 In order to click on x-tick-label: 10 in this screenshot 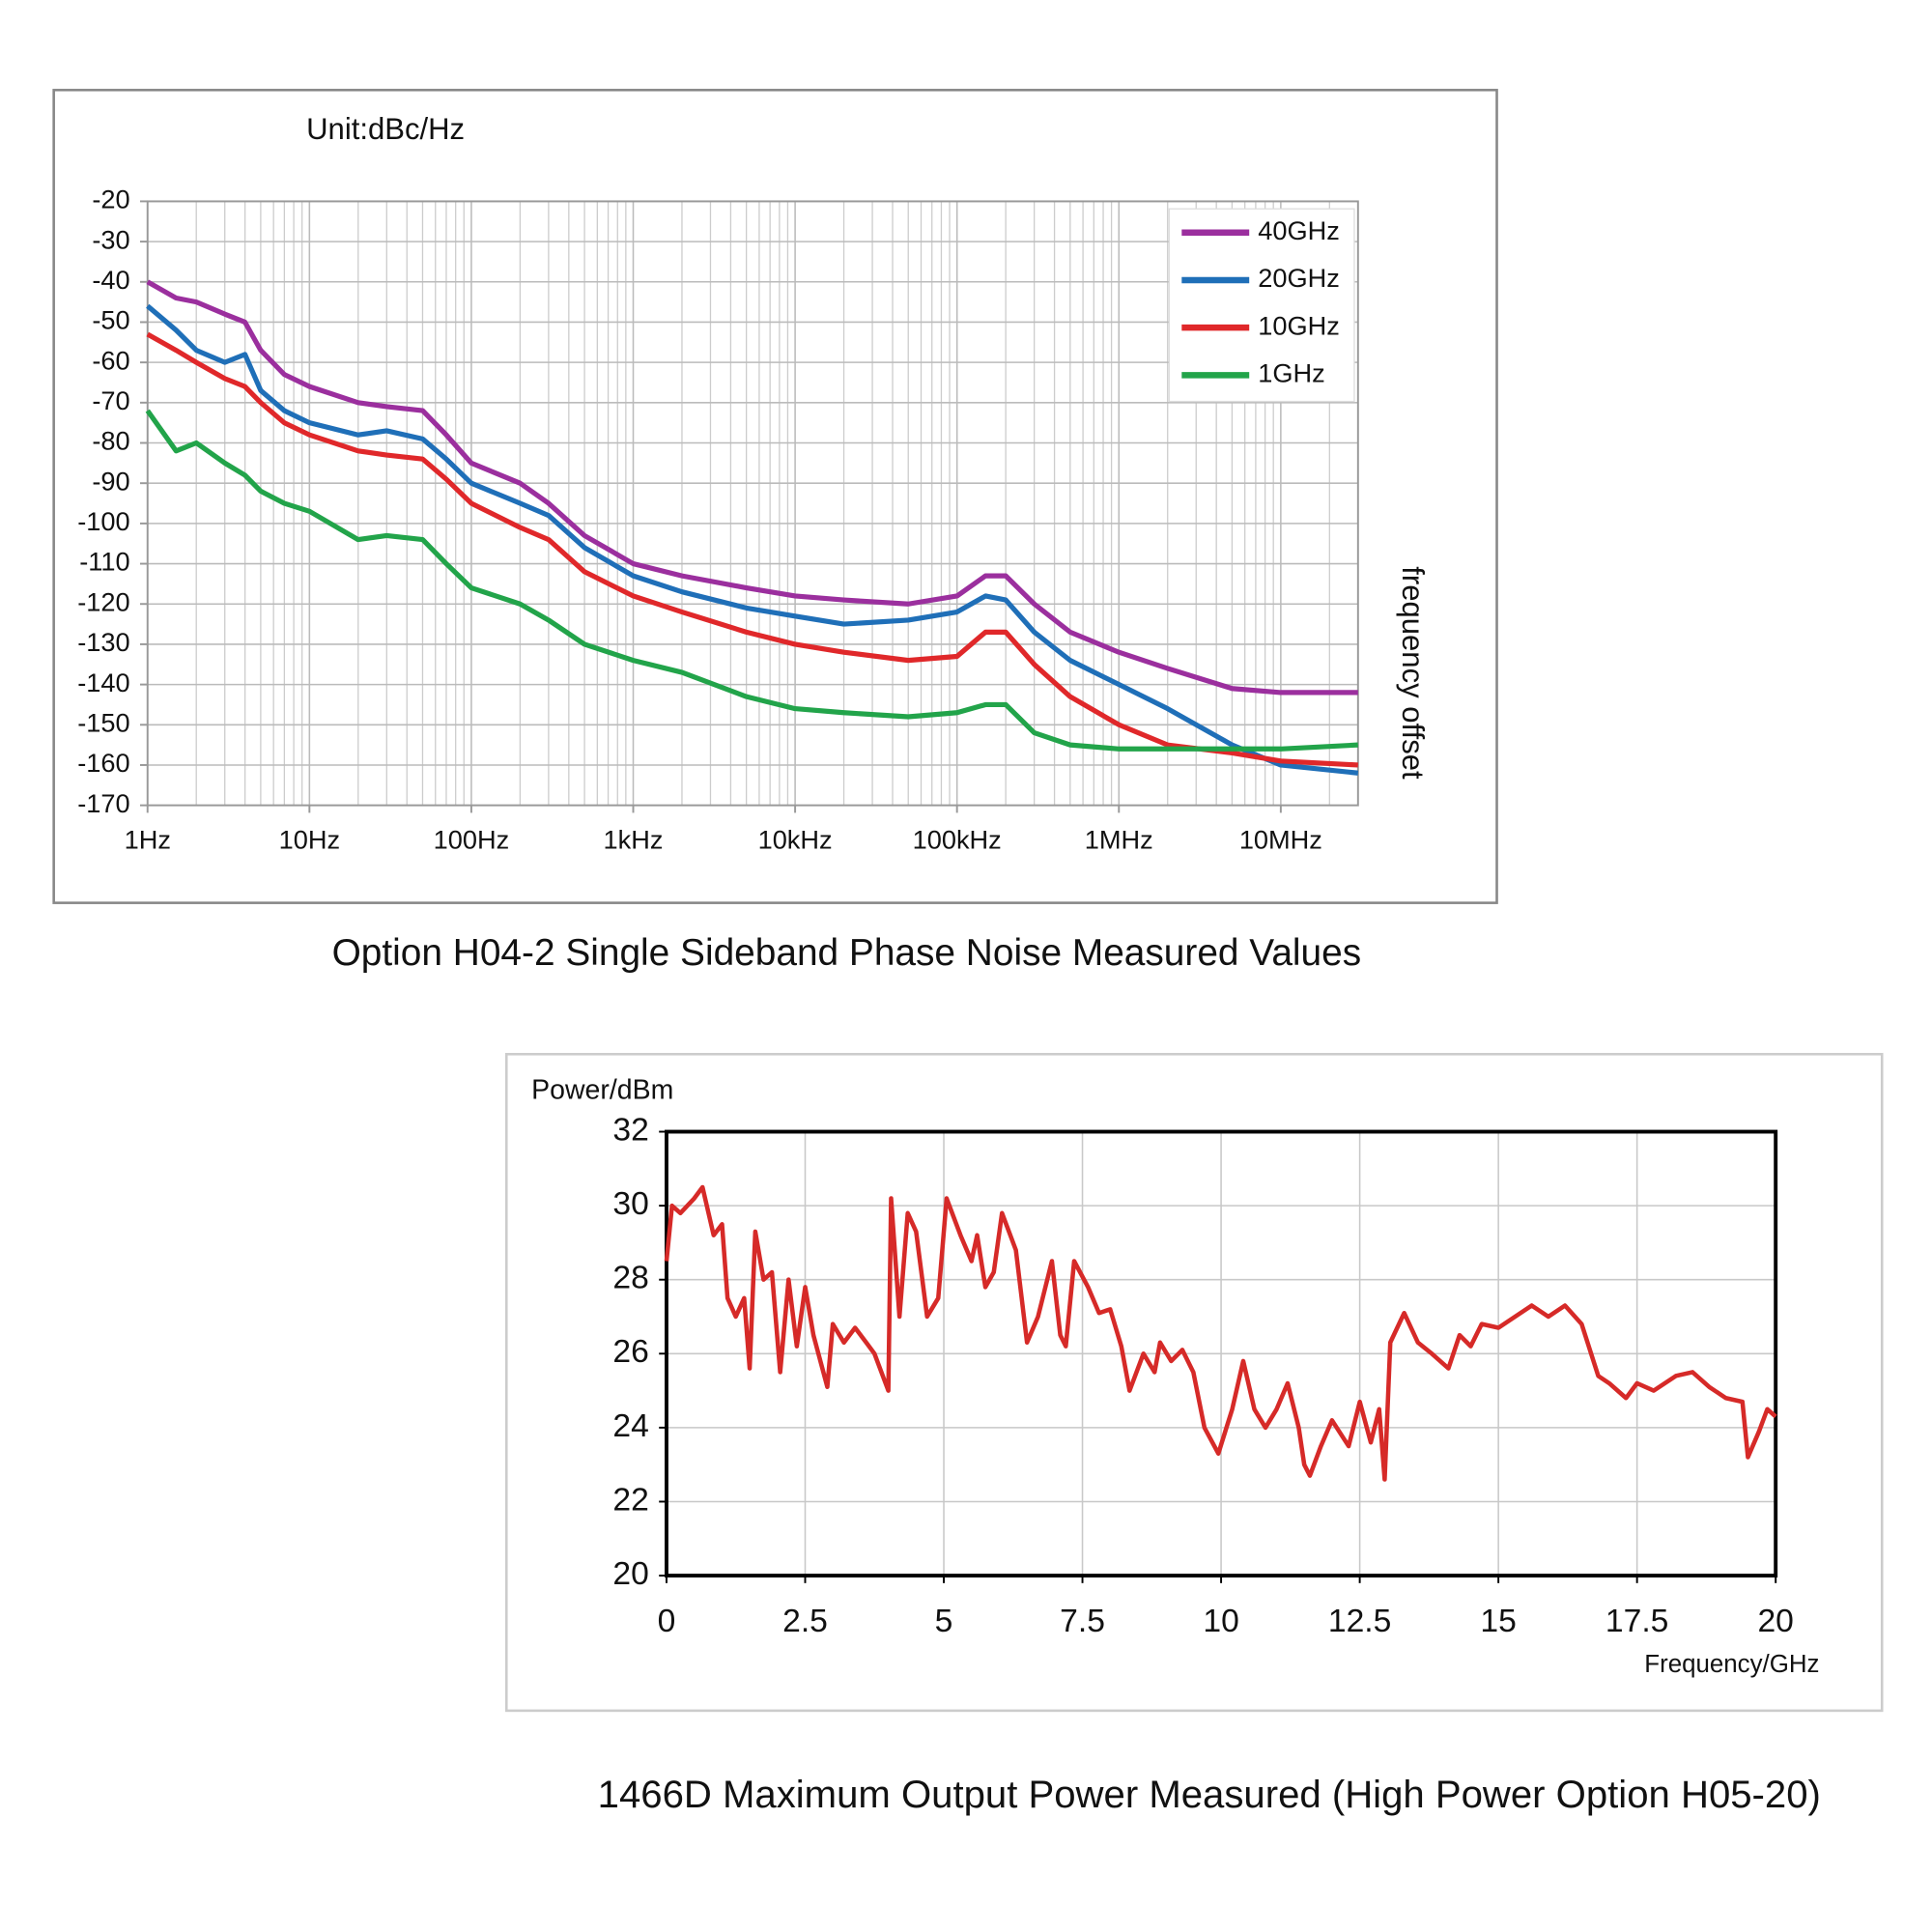, I will do `click(1220, 1621)`.